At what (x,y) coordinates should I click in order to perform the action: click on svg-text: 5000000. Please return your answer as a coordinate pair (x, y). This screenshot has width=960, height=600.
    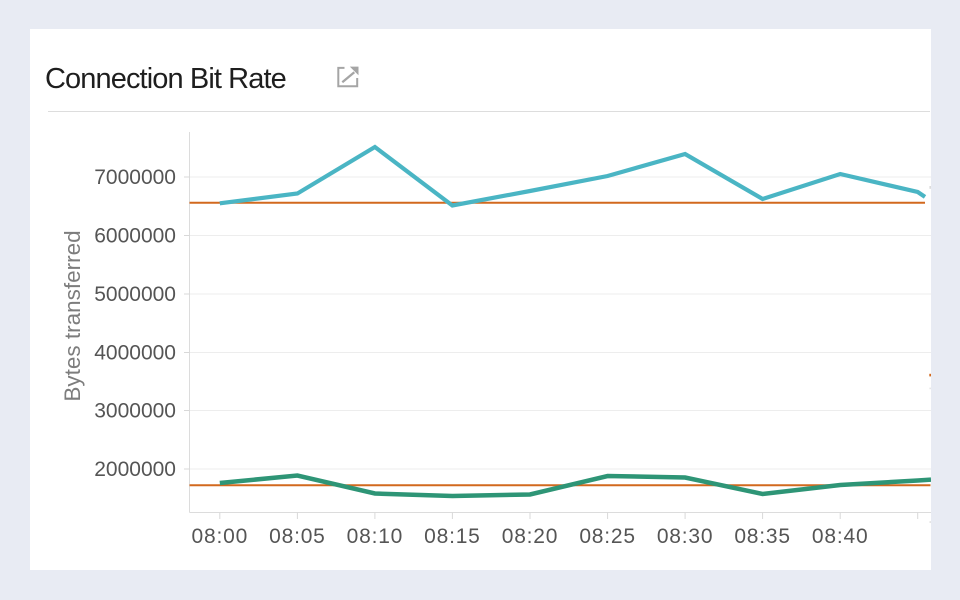
    Looking at the image, I should click on (135, 294).